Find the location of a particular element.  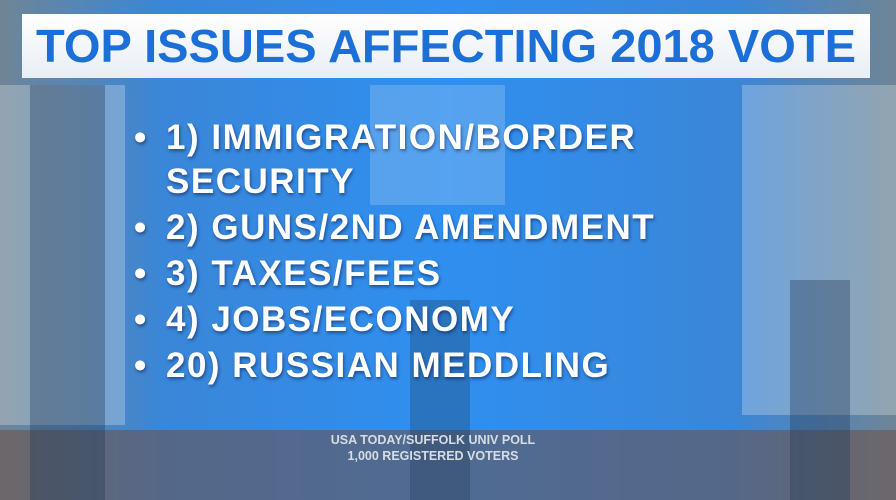

source-line: USA TODAY/SUFFOLK UNIV POLL is located at coordinates (433, 440).